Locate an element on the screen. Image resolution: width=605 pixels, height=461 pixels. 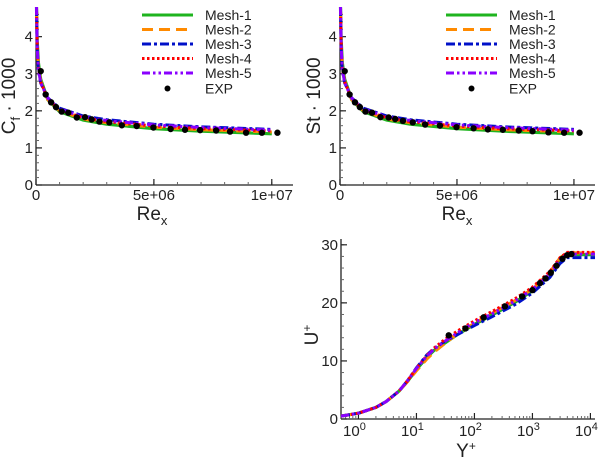
cf-y-tick-label: 2 is located at coordinates (29, 111).